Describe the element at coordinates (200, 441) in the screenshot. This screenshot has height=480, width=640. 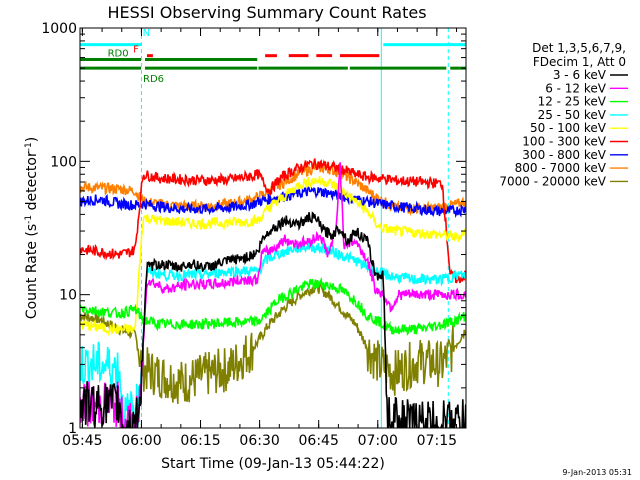
I see `x-tick-label-2: 06:15` at that location.